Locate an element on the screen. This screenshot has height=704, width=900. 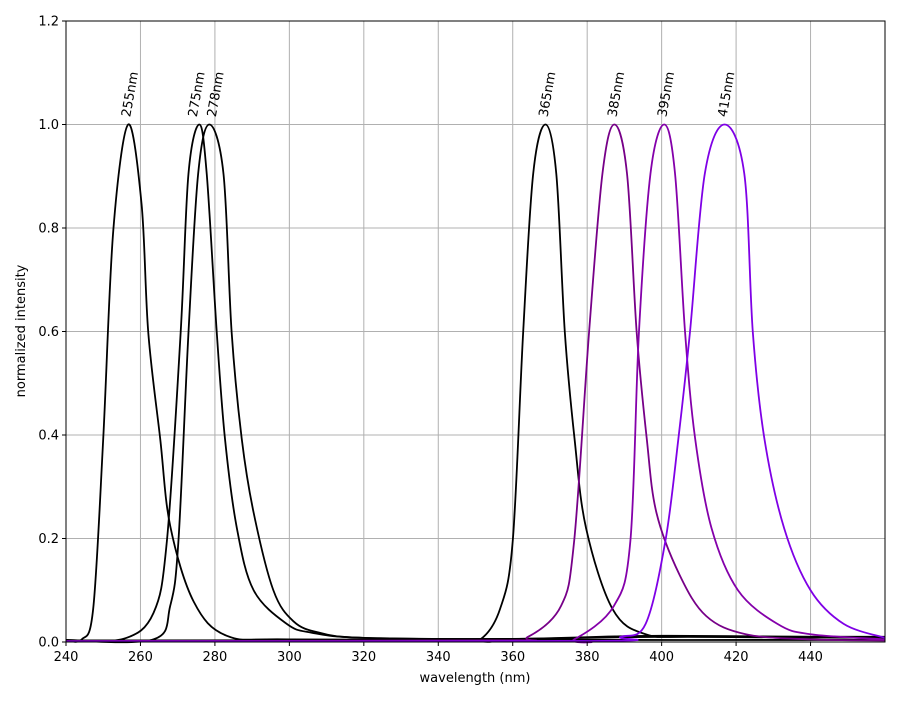
x-tick-label: 280 is located at coordinates (214, 657).